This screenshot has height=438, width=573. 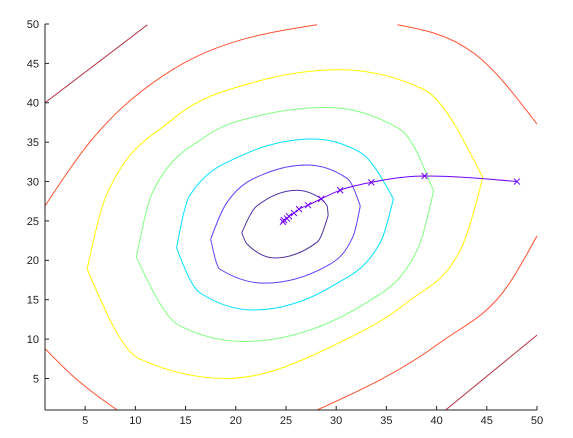 I want to click on x-tick-label: 20, so click(x=236, y=420).